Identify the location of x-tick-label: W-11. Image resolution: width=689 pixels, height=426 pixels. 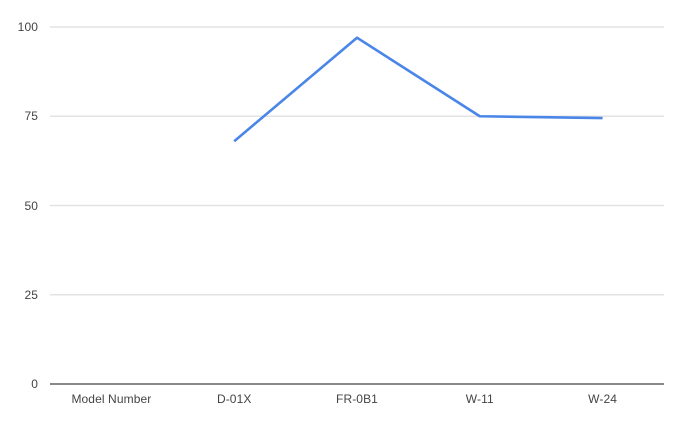
(479, 399).